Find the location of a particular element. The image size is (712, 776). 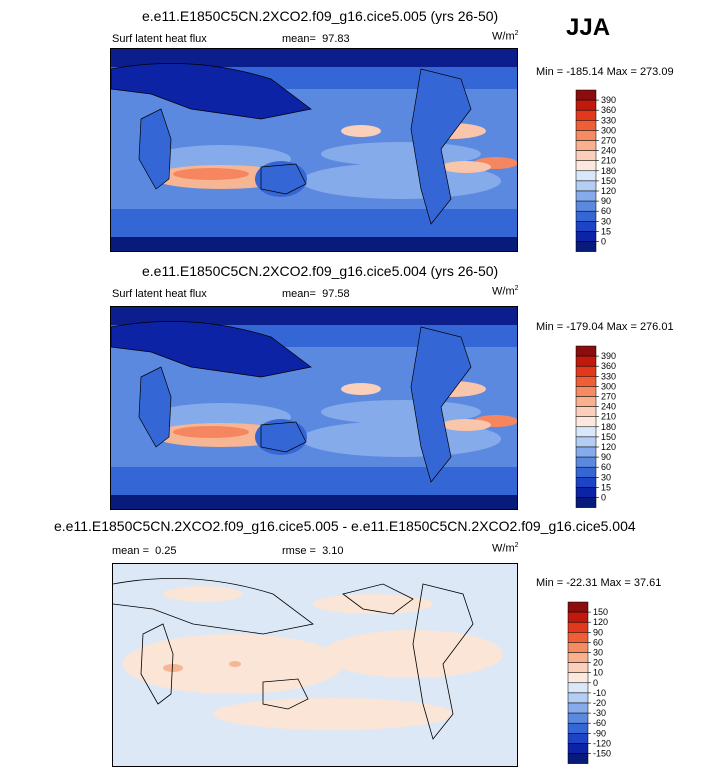

panel2-units: W/m2 is located at coordinates (505, 291).